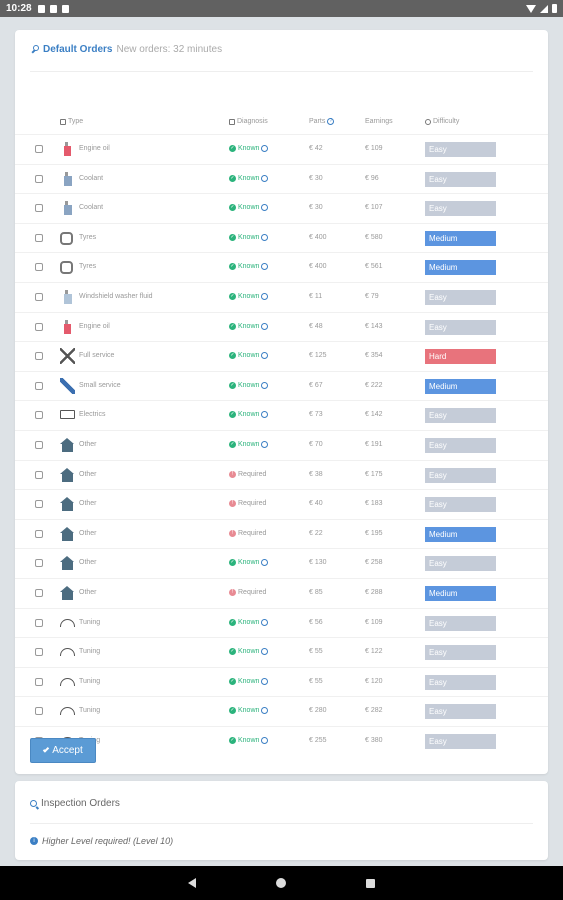 This screenshot has width=563, height=900. What do you see at coordinates (281, 149) in the screenshot?
I see `table-row: Engine oil ✓ Known € 42 € 109 Easy` at bounding box center [281, 149].